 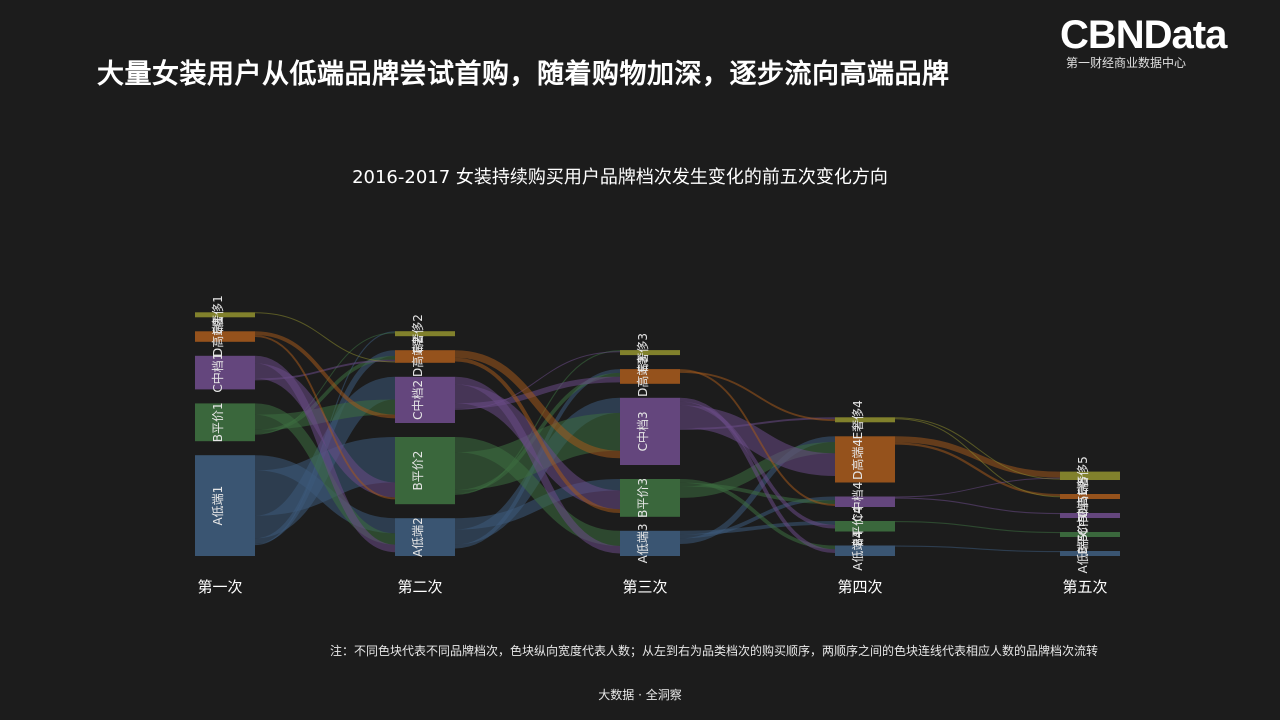 I want to click on stage-label: 第四次, so click(x=859, y=587).